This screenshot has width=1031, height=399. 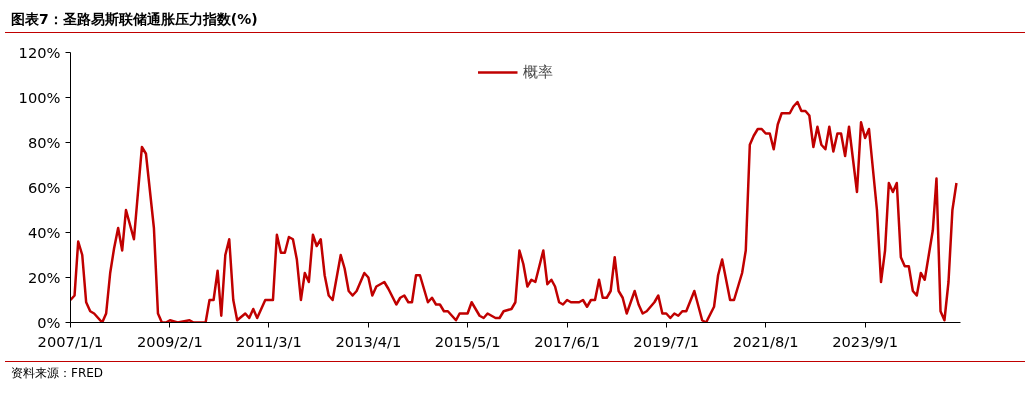 What do you see at coordinates (39, 52) in the screenshot?
I see `y-tick-label: 120%` at bounding box center [39, 52].